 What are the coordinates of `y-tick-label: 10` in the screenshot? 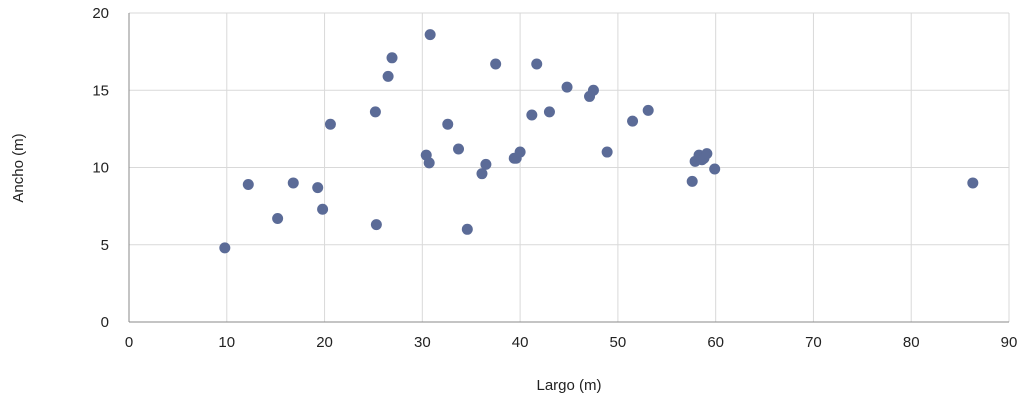 It's located at (100, 168).